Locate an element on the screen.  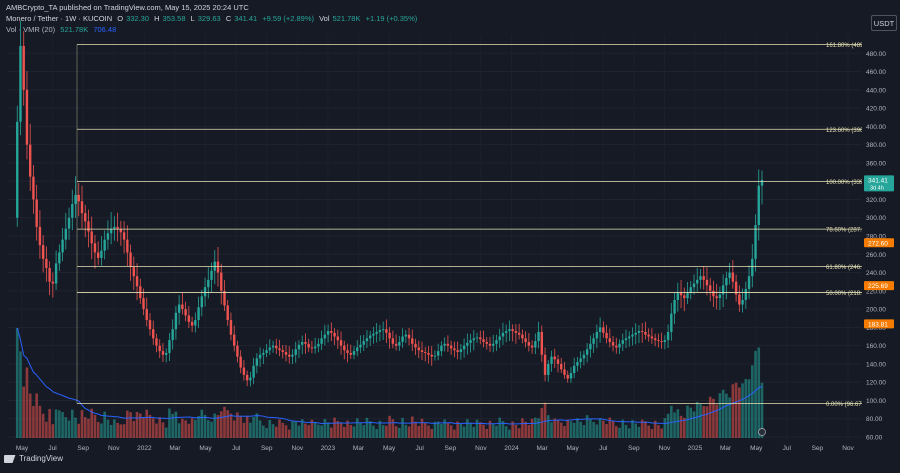
vol-ma-label: Vol · VMR (20) is located at coordinates (31, 29).